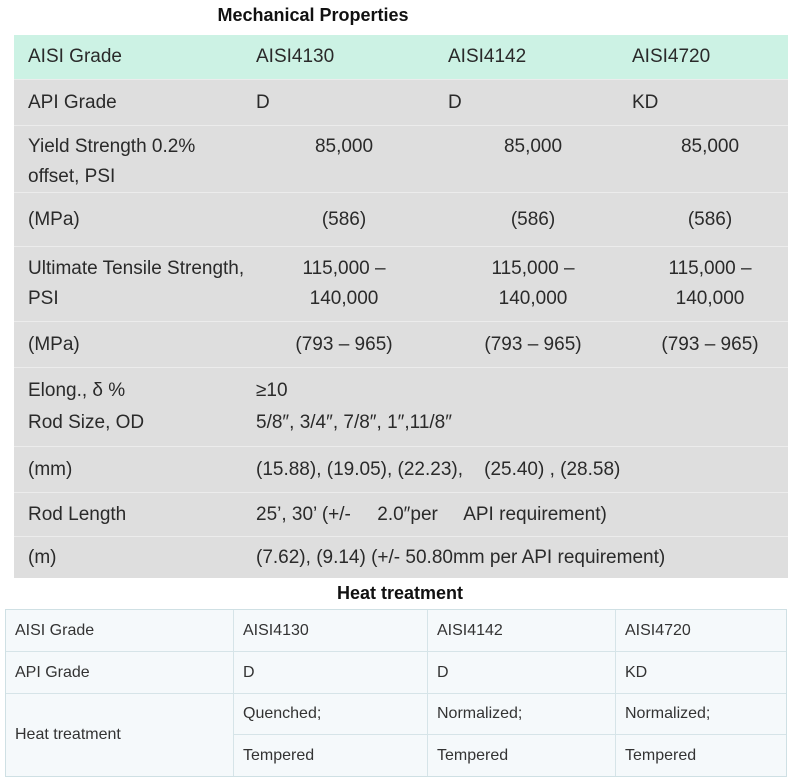 The height and width of the screenshot is (777, 800). I want to click on heat-treatment-title: Heat treatment, so click(400, 593).